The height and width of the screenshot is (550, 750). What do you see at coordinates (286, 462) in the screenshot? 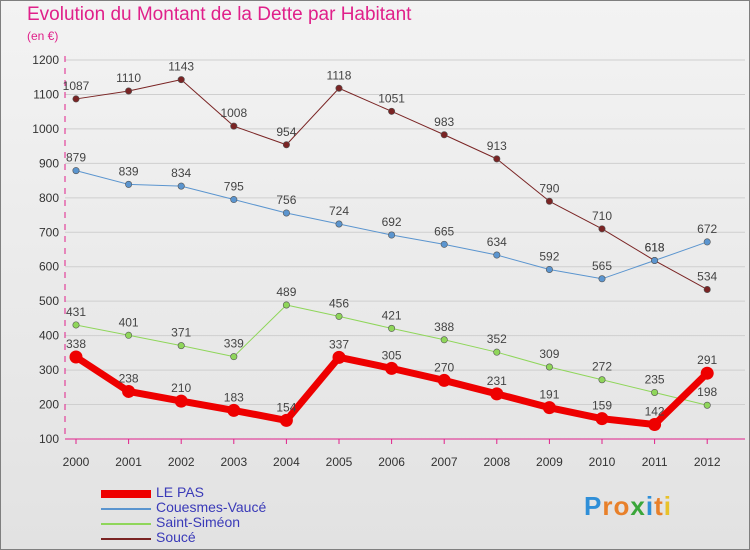
I see `x-tick-label: 2004` at bounding box center [286, 462].